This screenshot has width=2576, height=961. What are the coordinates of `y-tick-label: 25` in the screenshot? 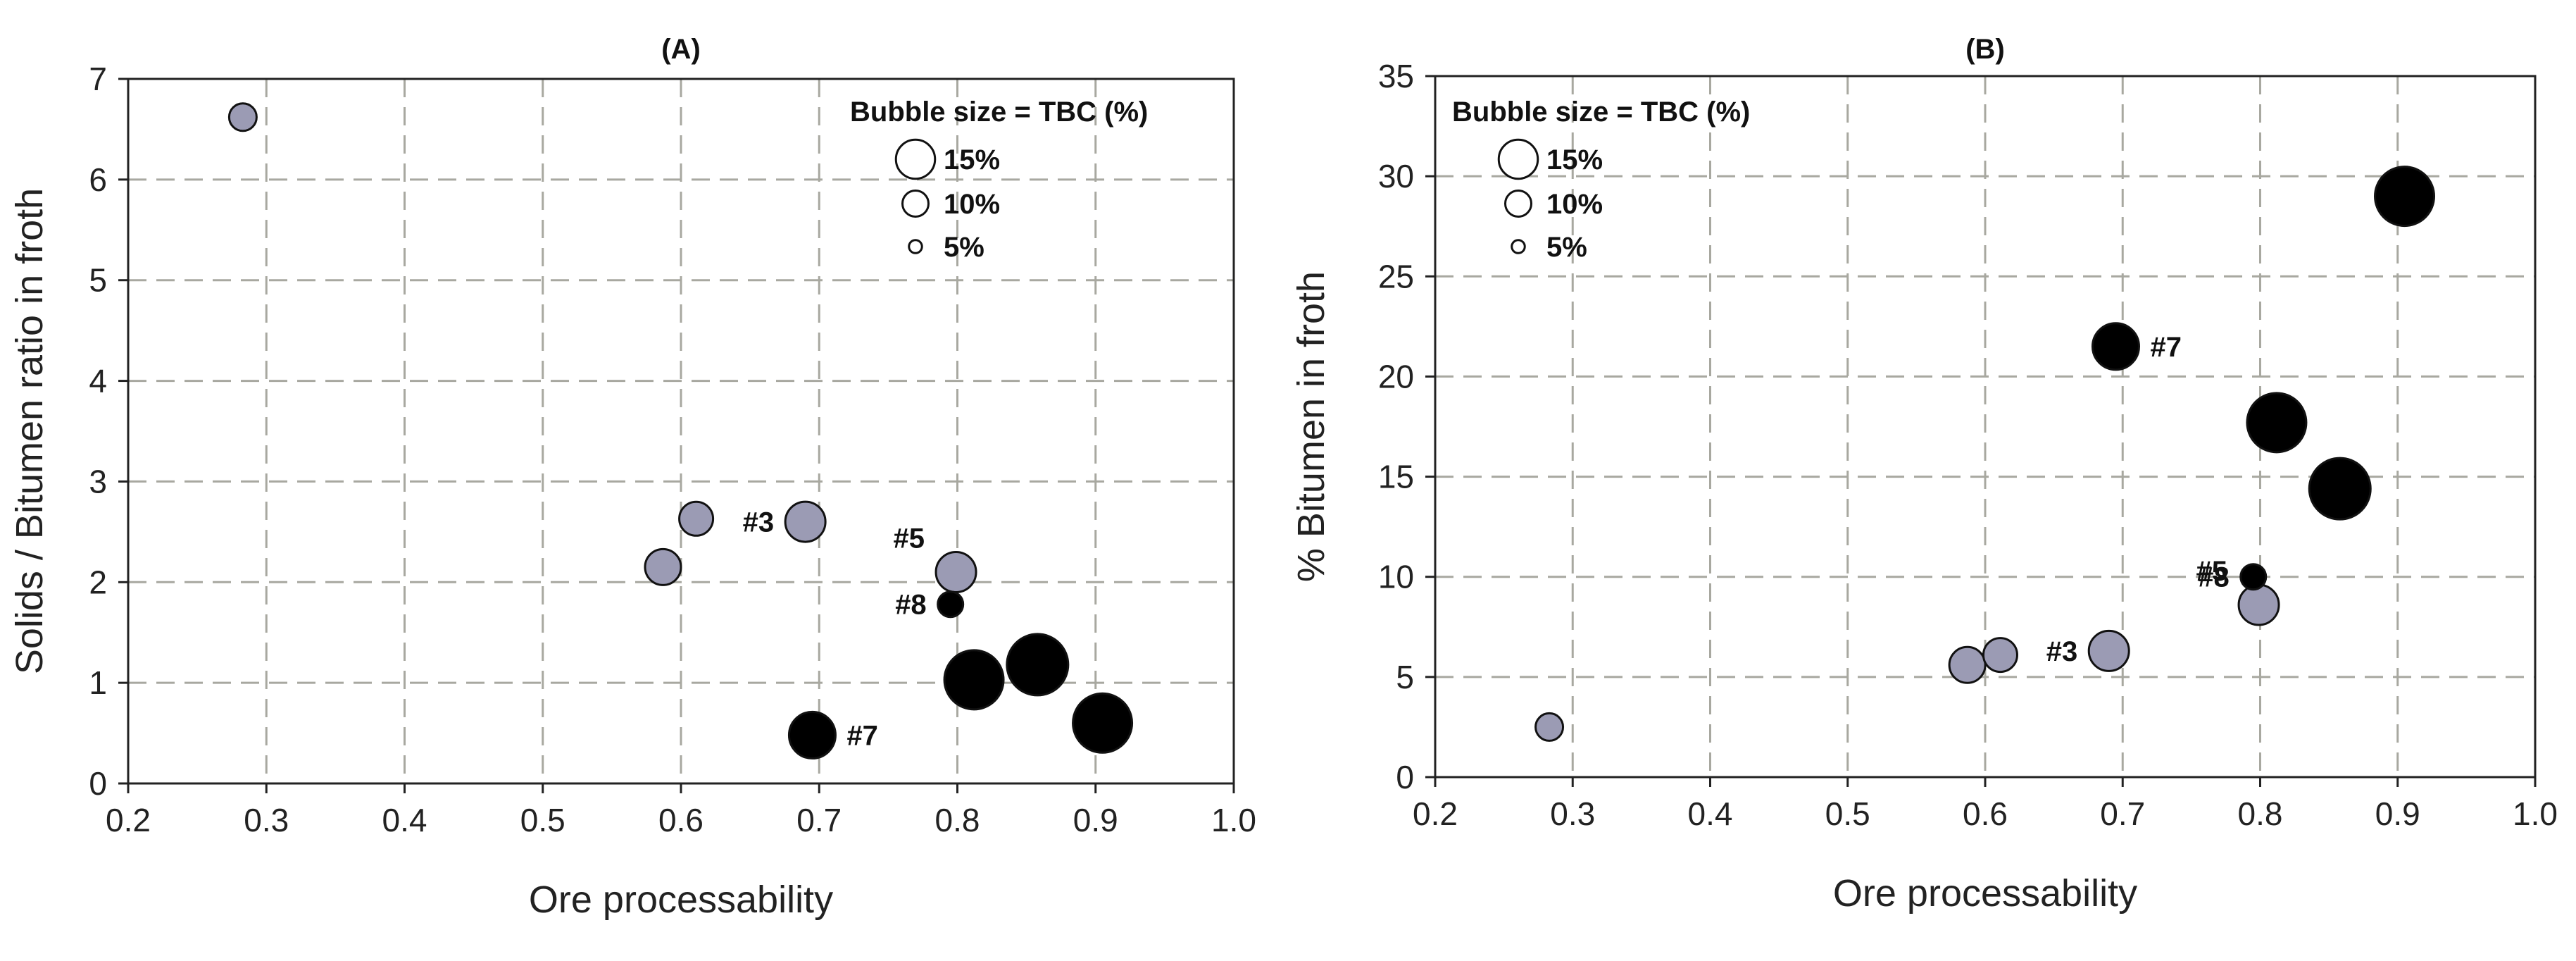 It's located at (1396, 276).